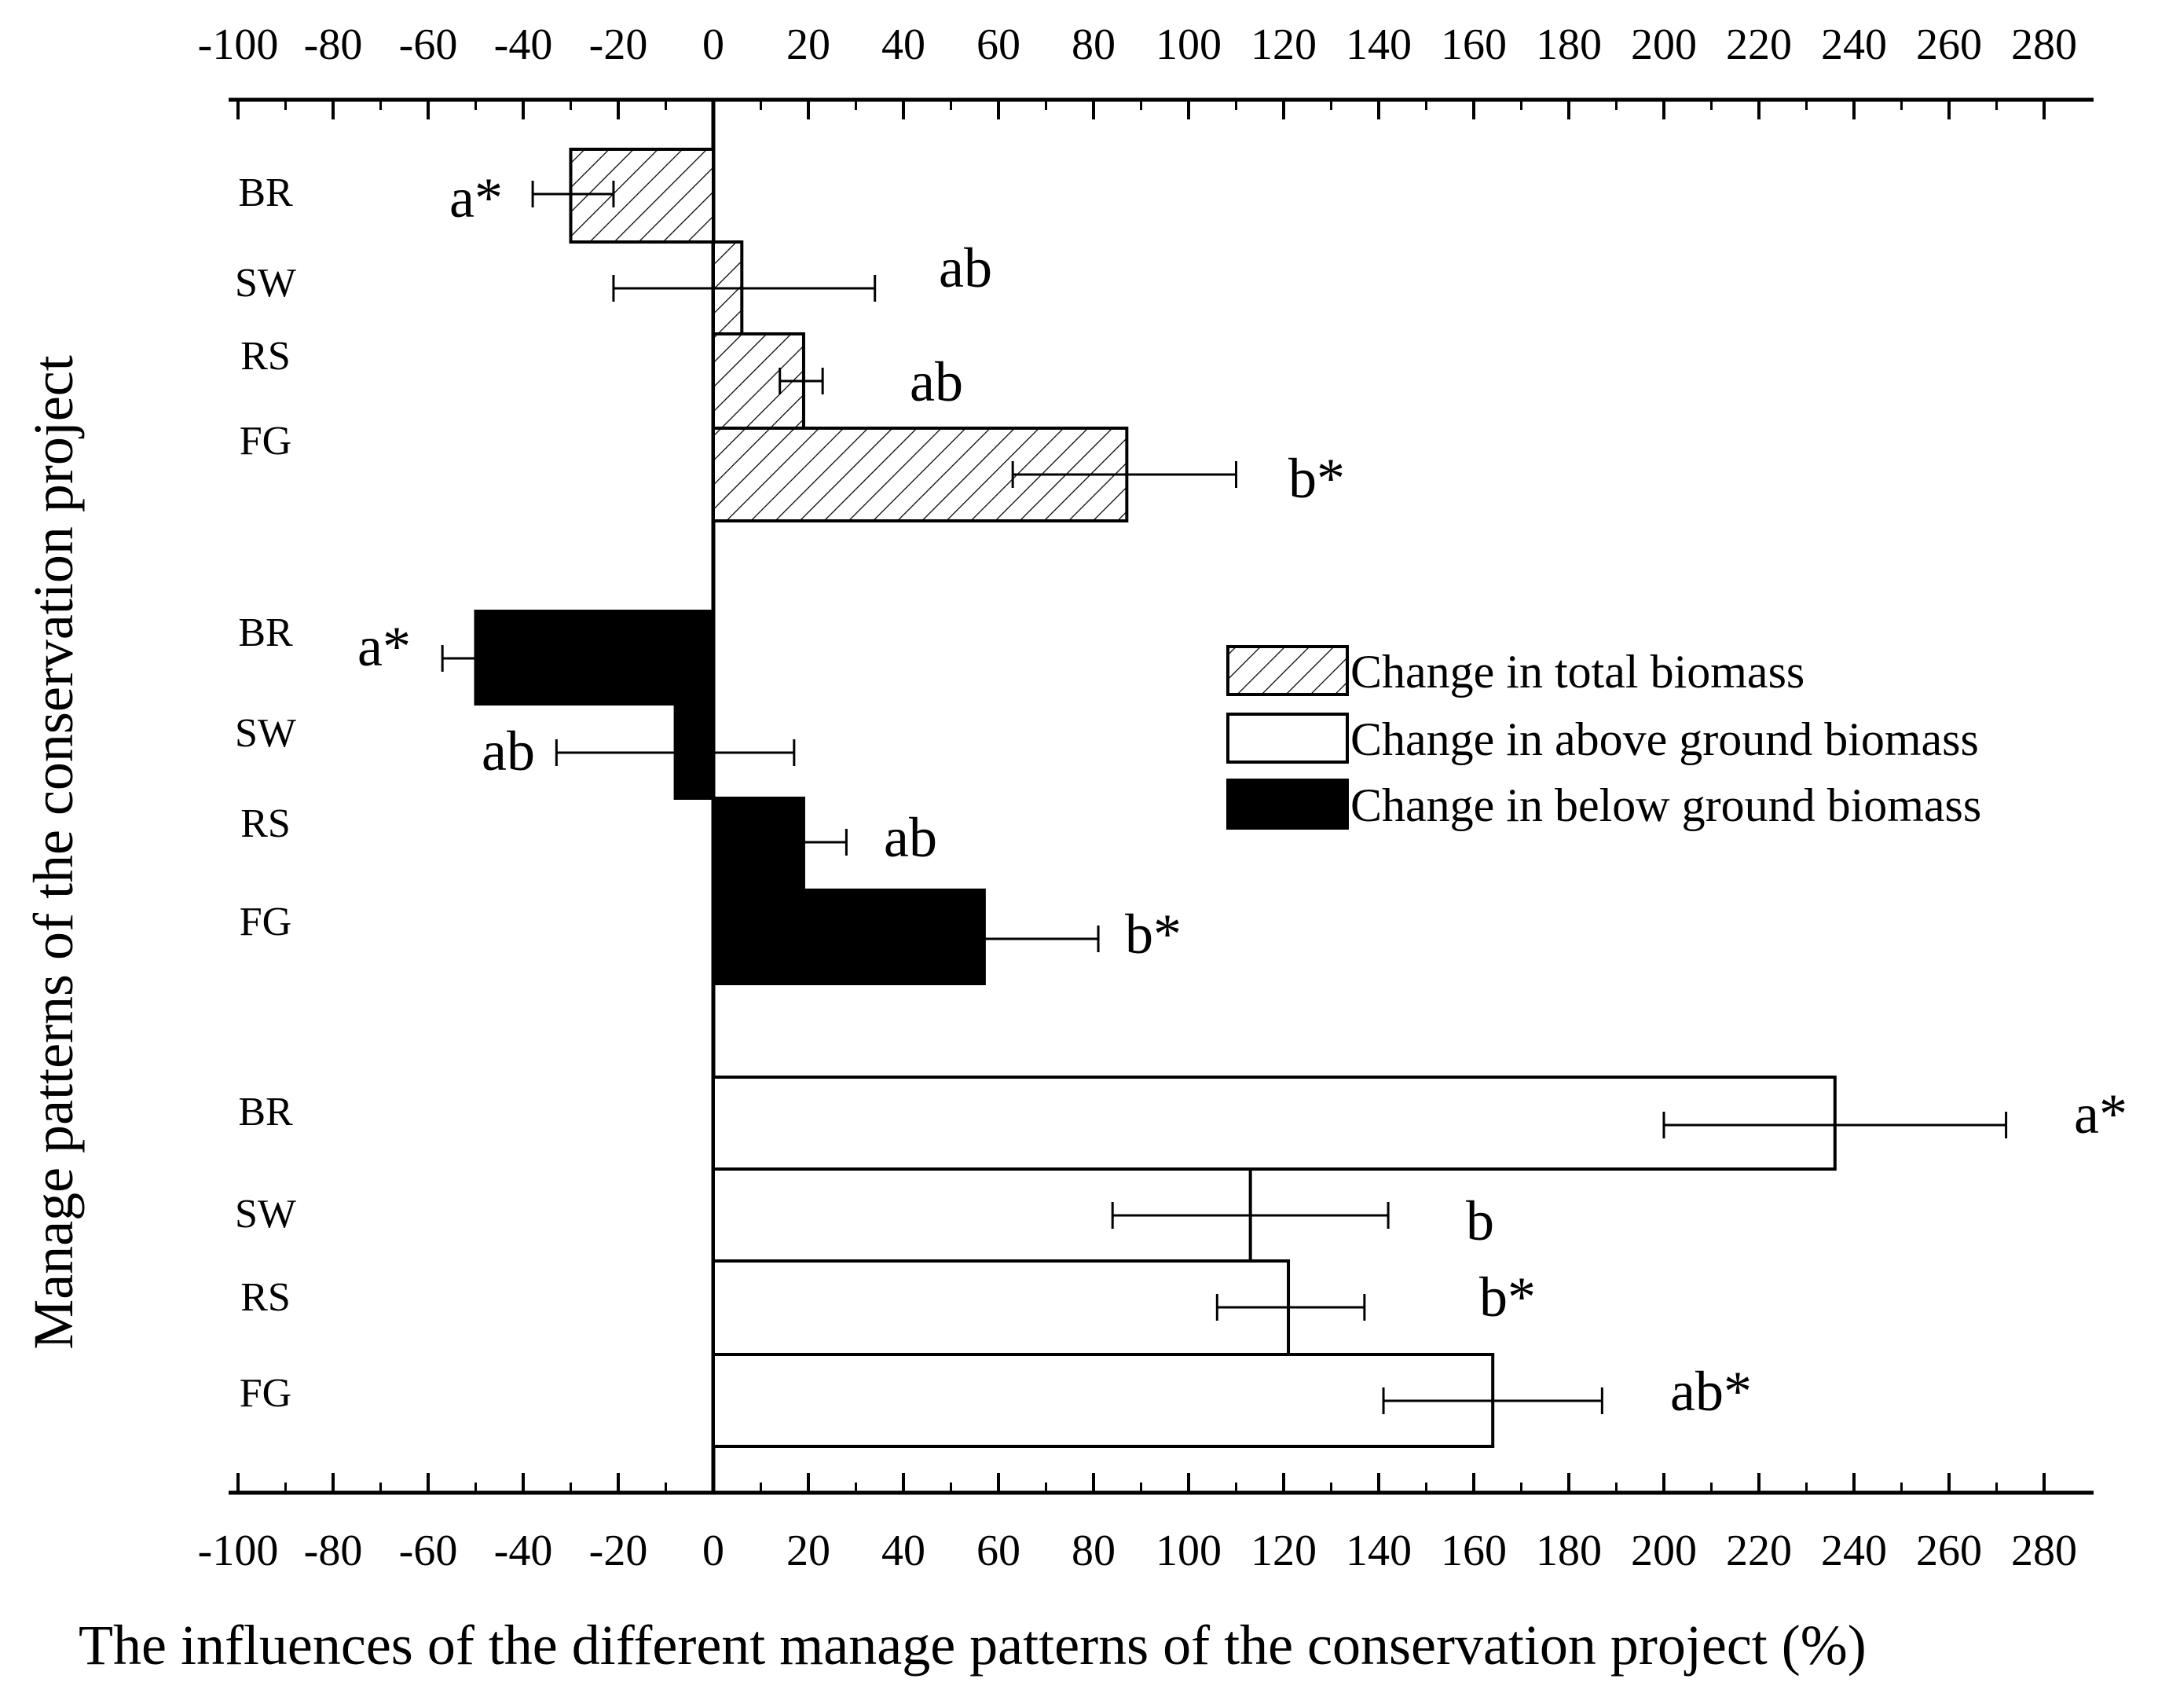  Describe the element at coordinates (849, 937) in the screenshot. I see `bar-solid-fg` at that location.